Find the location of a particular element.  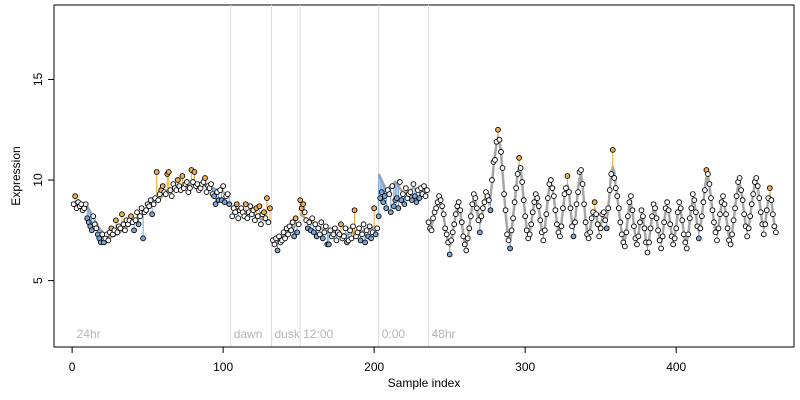

marker-label: 12:00 is located at coordinates (318, 334).